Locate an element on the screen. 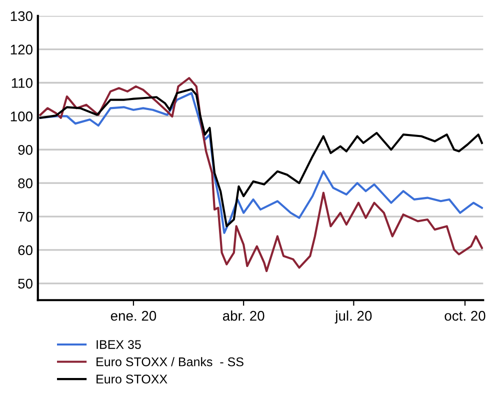 The width and height of the screenshot is (492, 418). y-tick-label: 90 is located at coordinates (25, 149).